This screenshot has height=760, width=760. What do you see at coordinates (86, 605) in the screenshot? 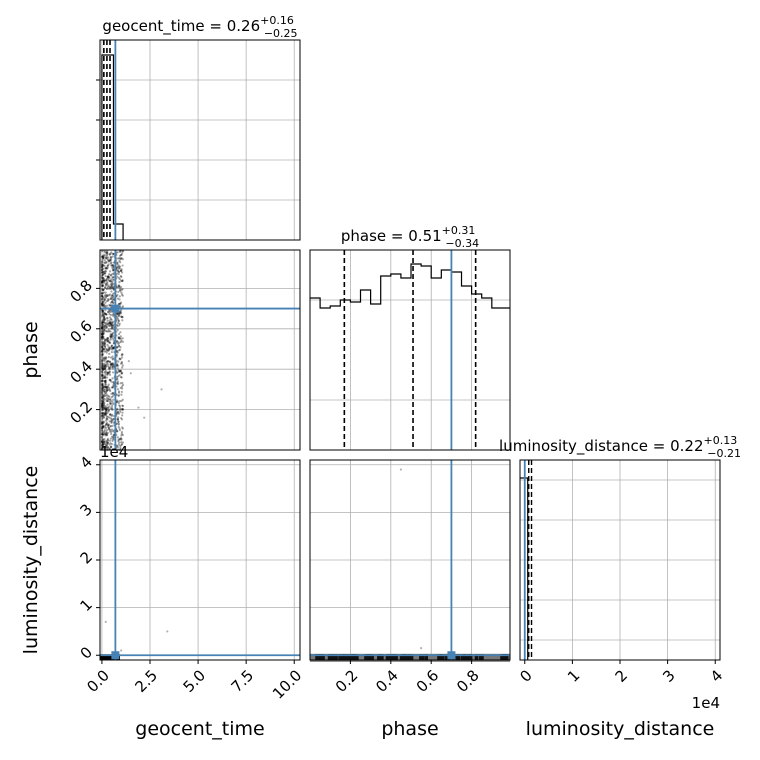
I see `tick-label-luminosity-distance: 1` at bounding box center [86, 605].